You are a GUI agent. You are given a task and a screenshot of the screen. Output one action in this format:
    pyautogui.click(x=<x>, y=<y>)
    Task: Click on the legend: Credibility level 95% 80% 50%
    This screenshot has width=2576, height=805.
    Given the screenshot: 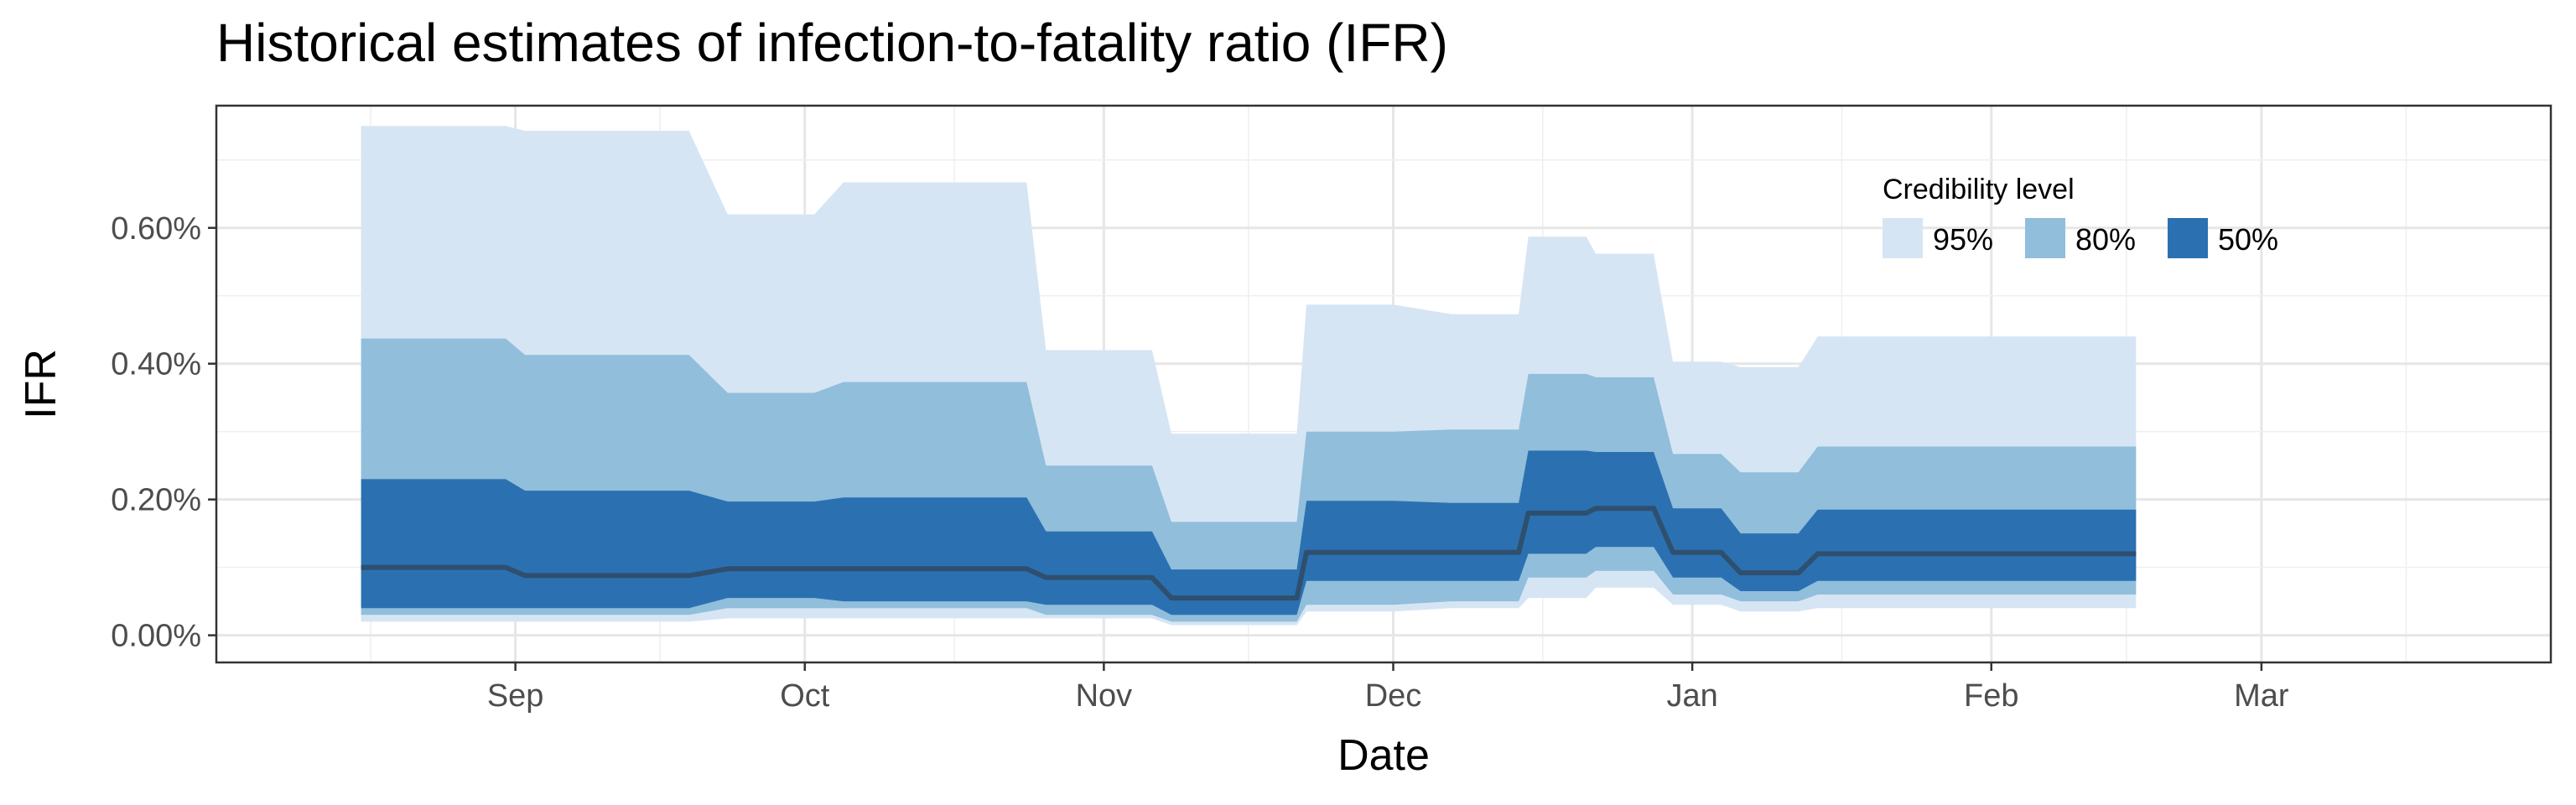 What is the action you would take?
    pyautogui.click(x=2080, y=216)
    